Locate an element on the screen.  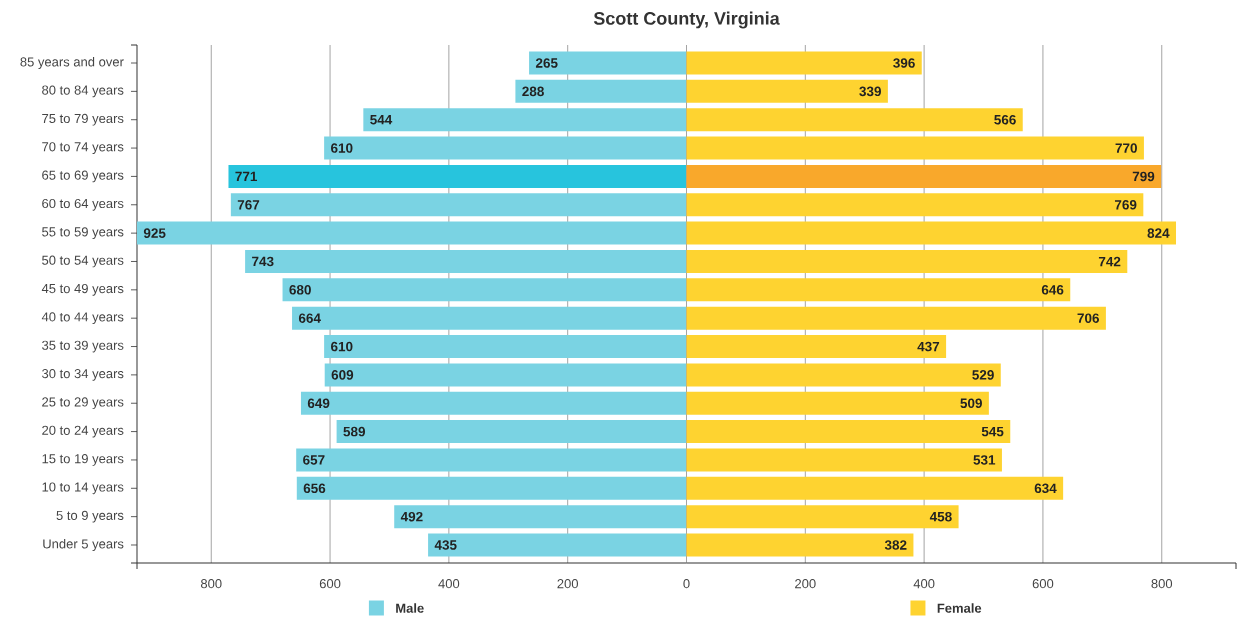
data-label: 771 is located at coordinates (246, 176).